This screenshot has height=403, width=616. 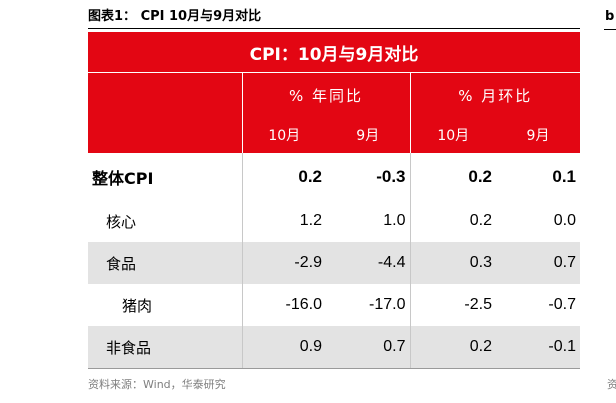 I want to click on group-header-mom: % 月环比, so click(x=494, y=94).